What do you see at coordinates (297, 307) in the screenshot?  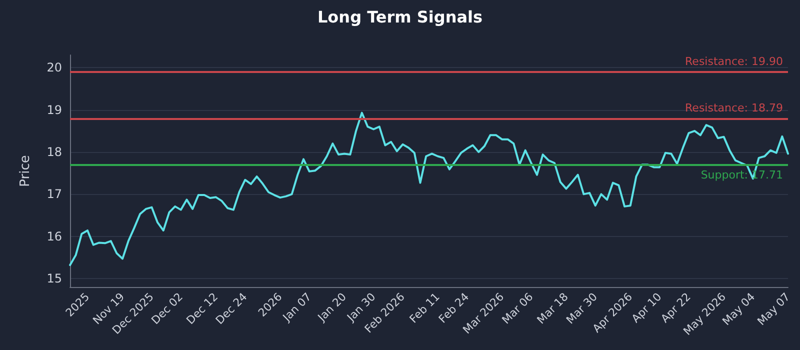 I see `x-tick-label: Jan 07` at bounding box center [297, 307].